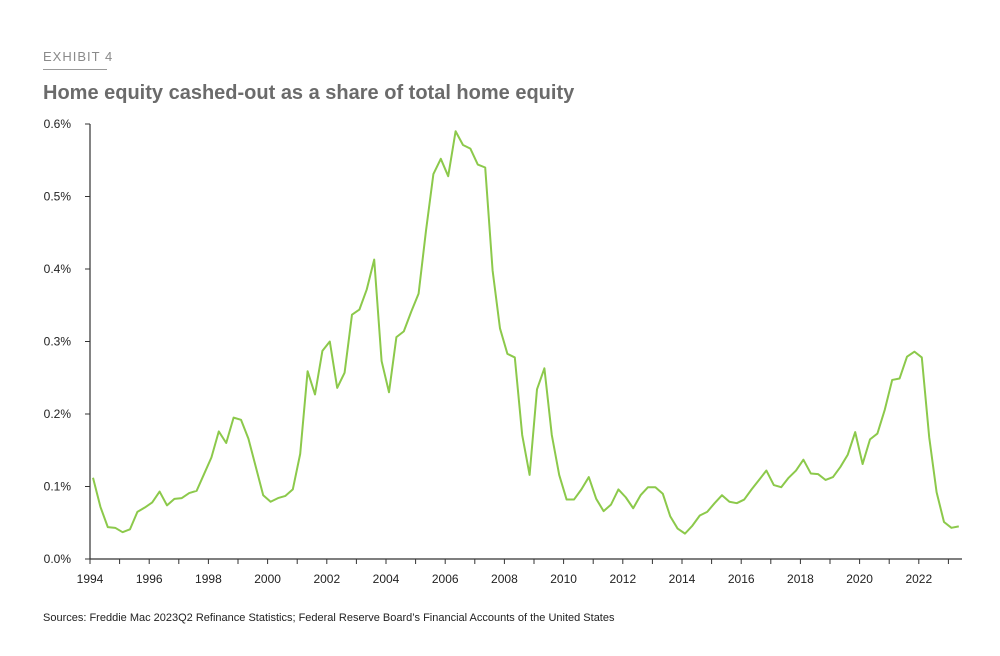 Image resolution: width=1000 pixels, height=656 pixels. I want to click on x-tick-label: 2004, so click(386, 579).